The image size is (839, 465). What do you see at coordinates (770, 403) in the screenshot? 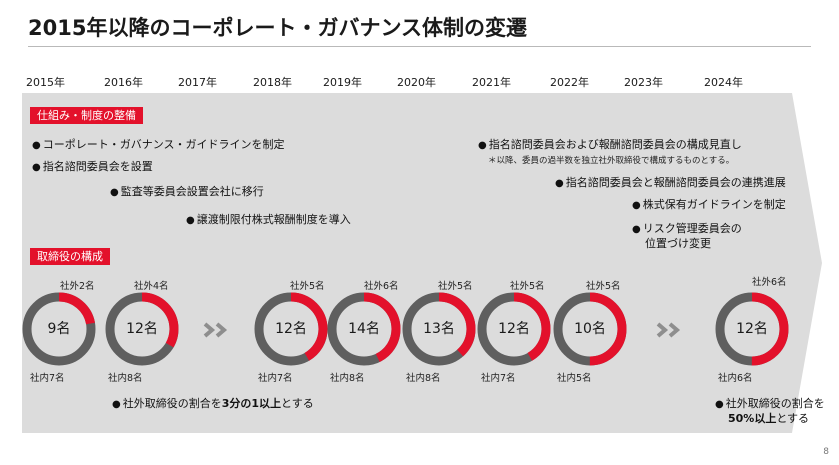
I see `policy-2024-line1: ● 社外取締役の割合を` at bounding box center [770, 403].